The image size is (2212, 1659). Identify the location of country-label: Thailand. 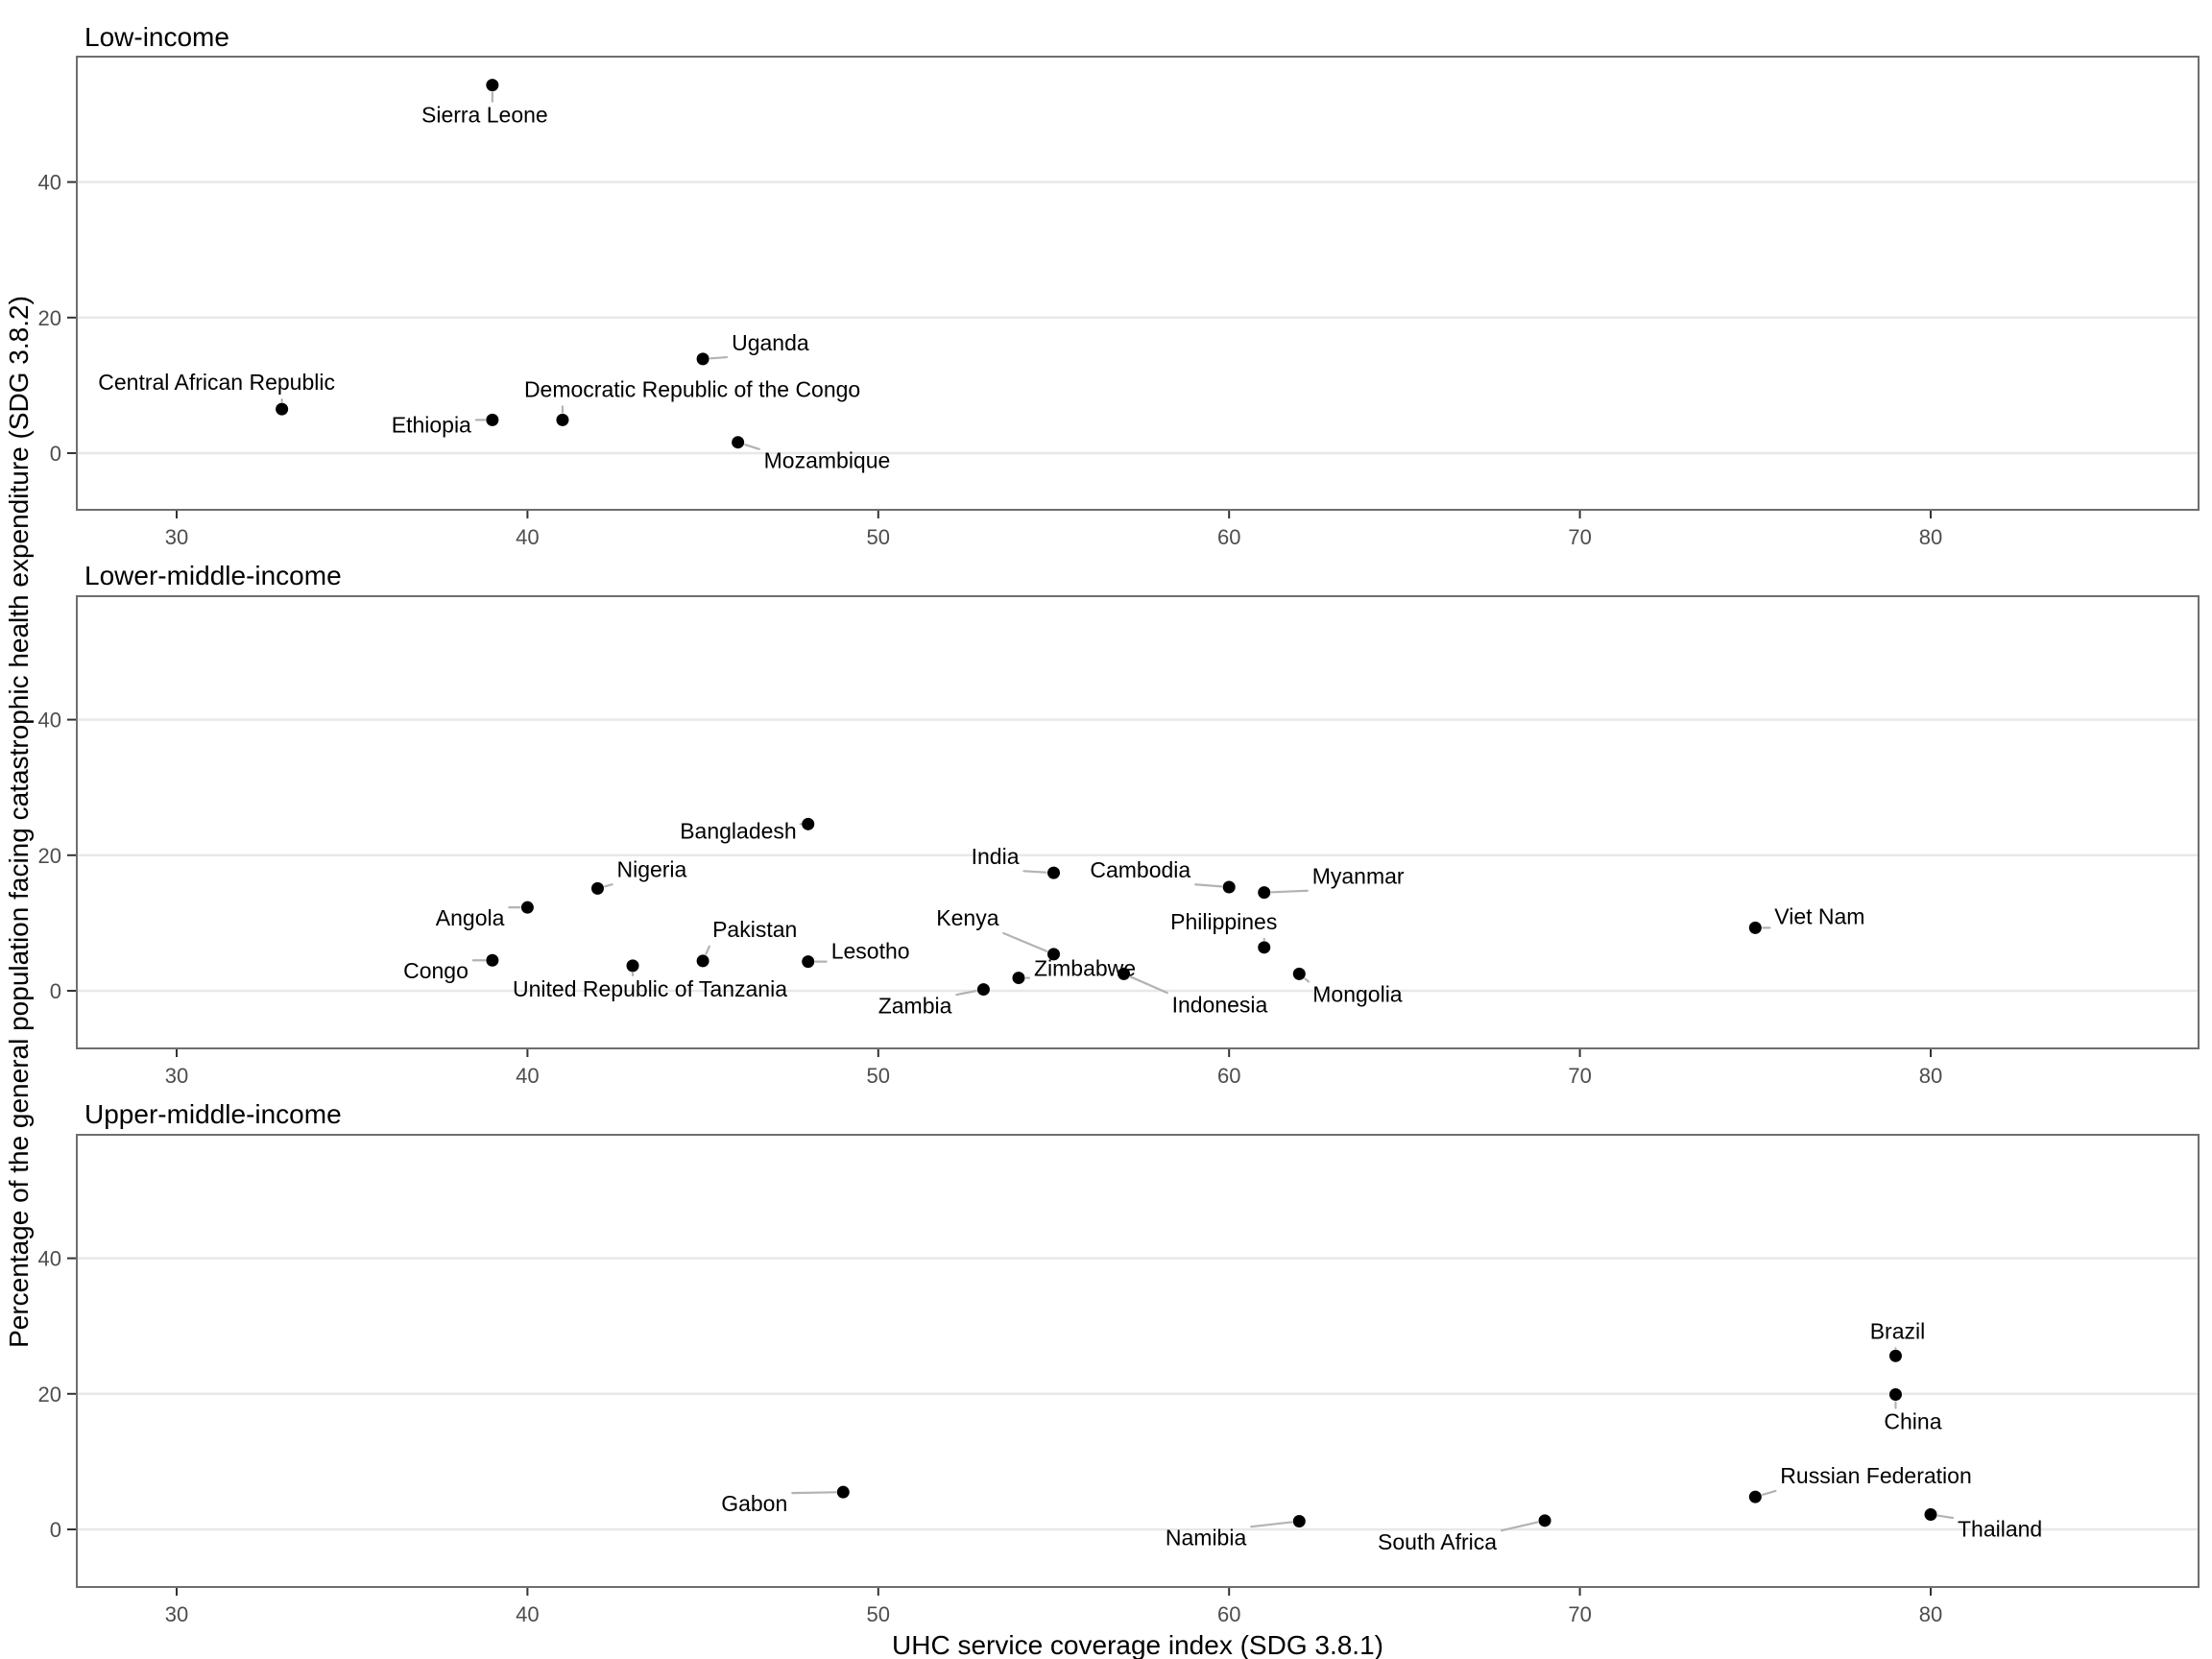
(2000, 1528).